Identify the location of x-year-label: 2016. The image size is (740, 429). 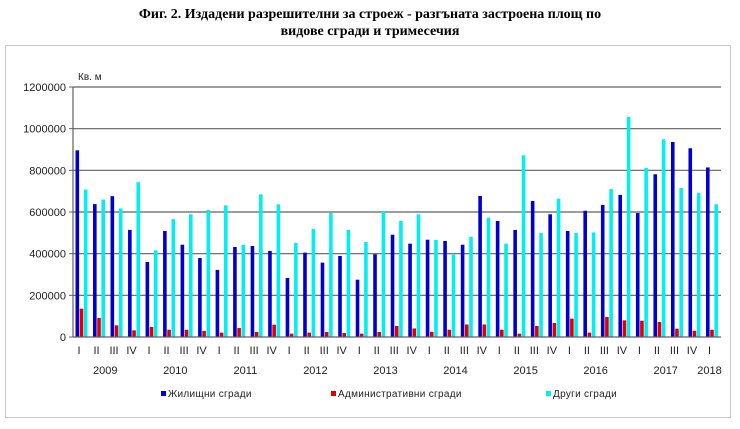
(595, 371).